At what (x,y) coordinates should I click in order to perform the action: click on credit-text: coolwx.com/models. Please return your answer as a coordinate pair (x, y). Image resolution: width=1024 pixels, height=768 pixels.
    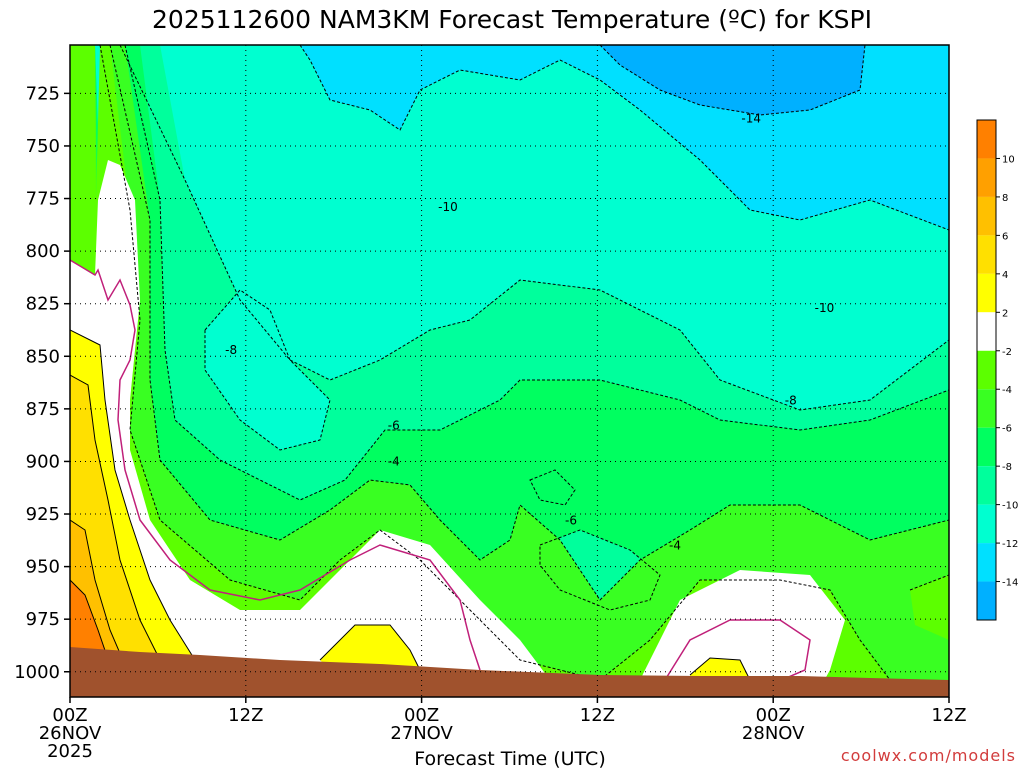
    Looking at the image, I should click on (928, 755).